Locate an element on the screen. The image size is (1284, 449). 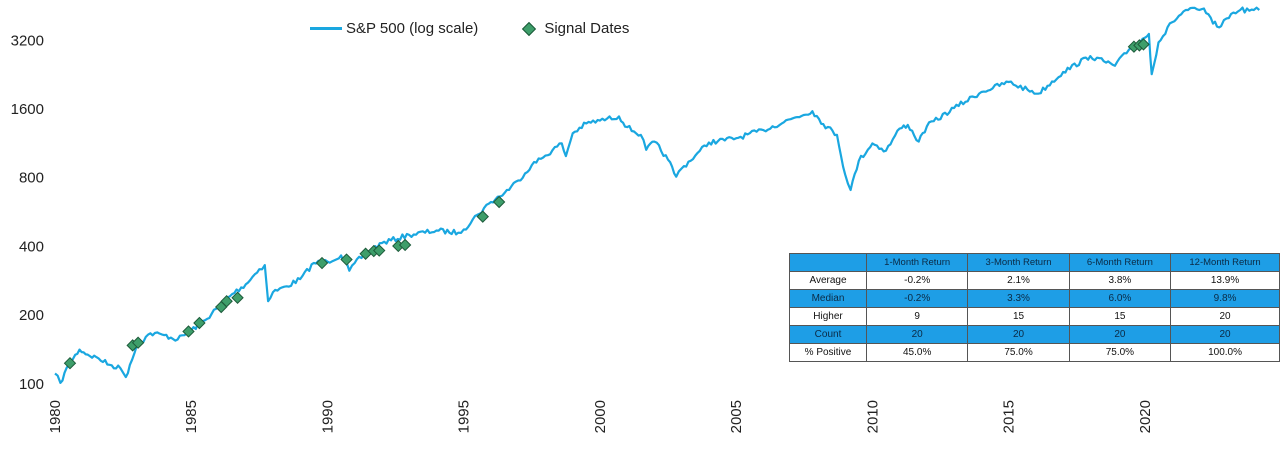
table-cell: 9 is located at coordinates (917, 316).